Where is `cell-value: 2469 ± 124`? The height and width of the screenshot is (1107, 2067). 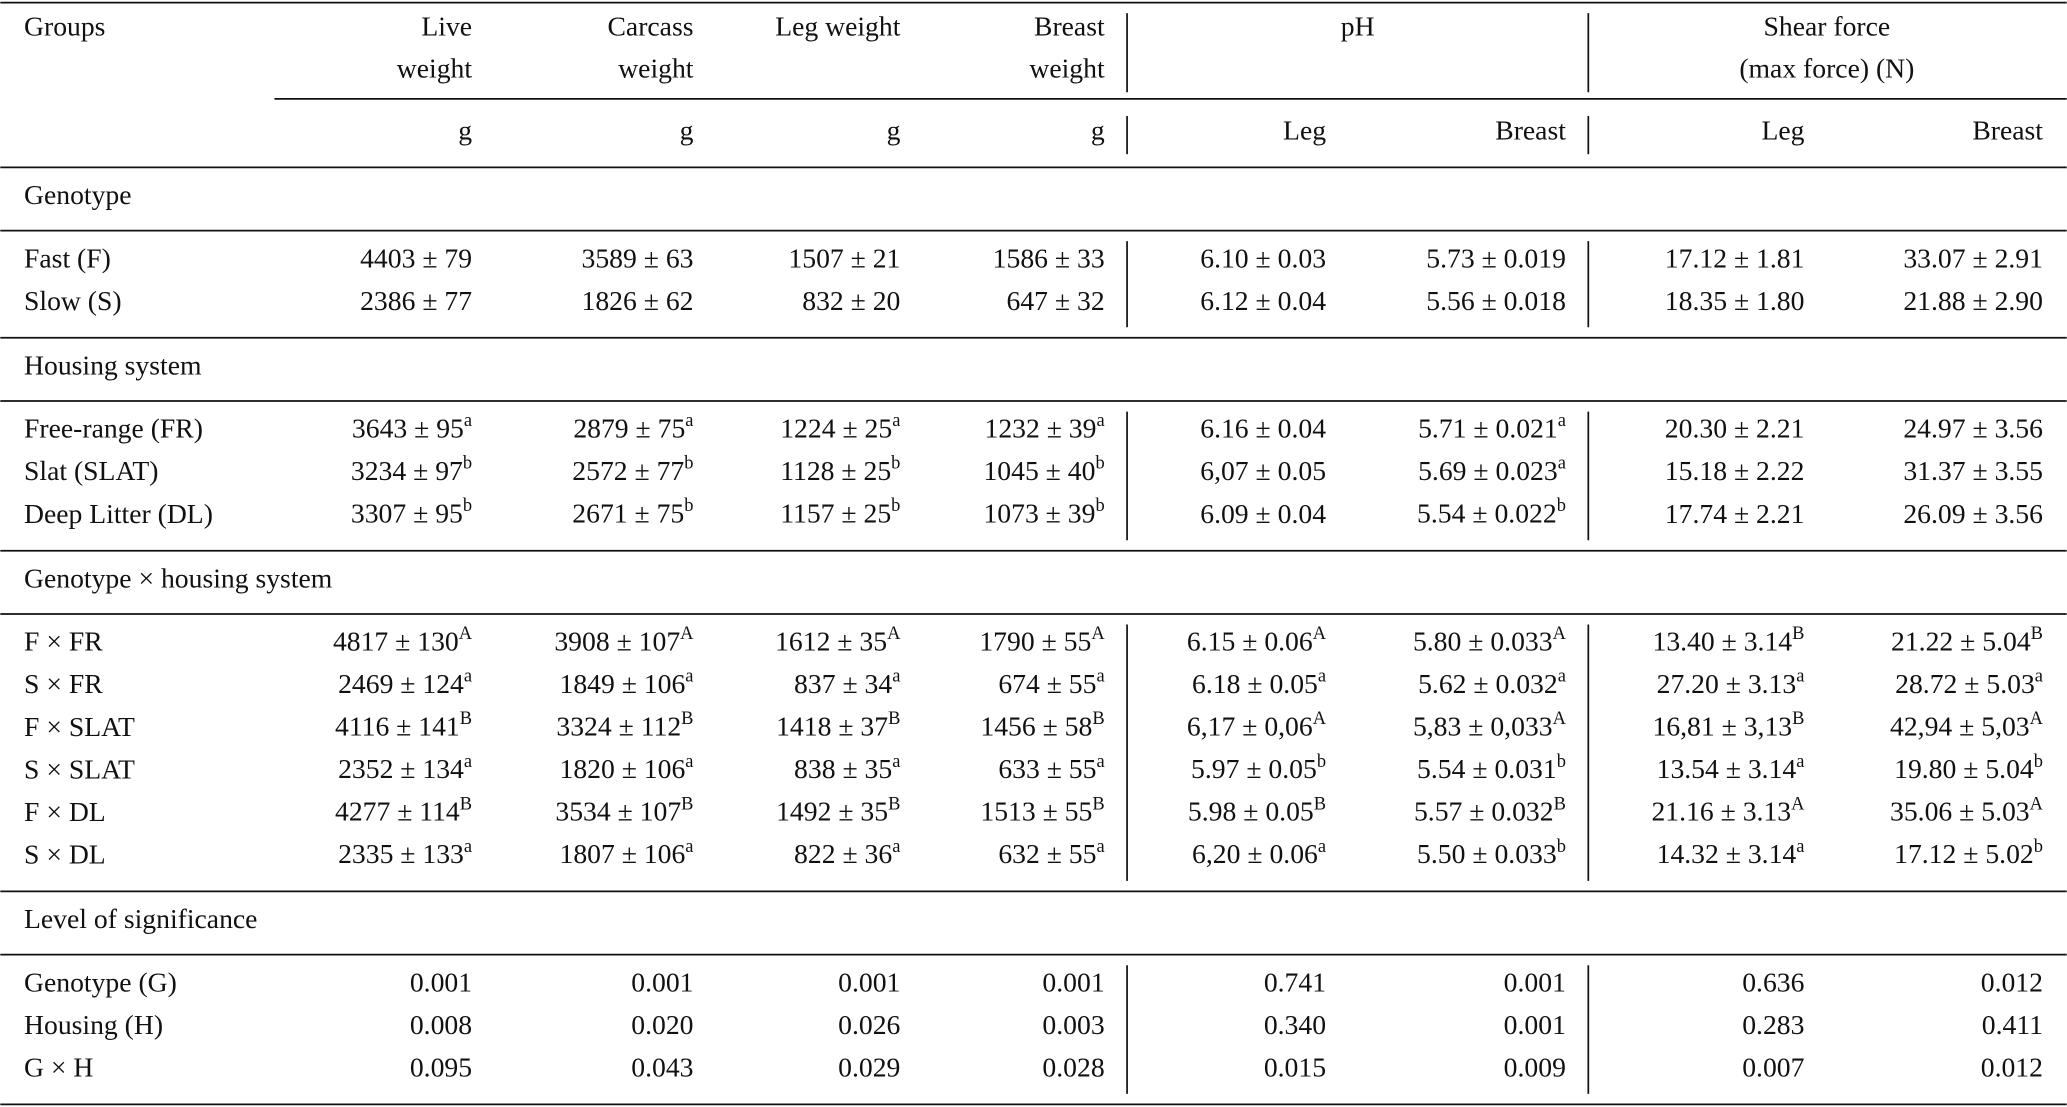 cell-value: 2469 ± 124 is located at coordinates (401, 683).